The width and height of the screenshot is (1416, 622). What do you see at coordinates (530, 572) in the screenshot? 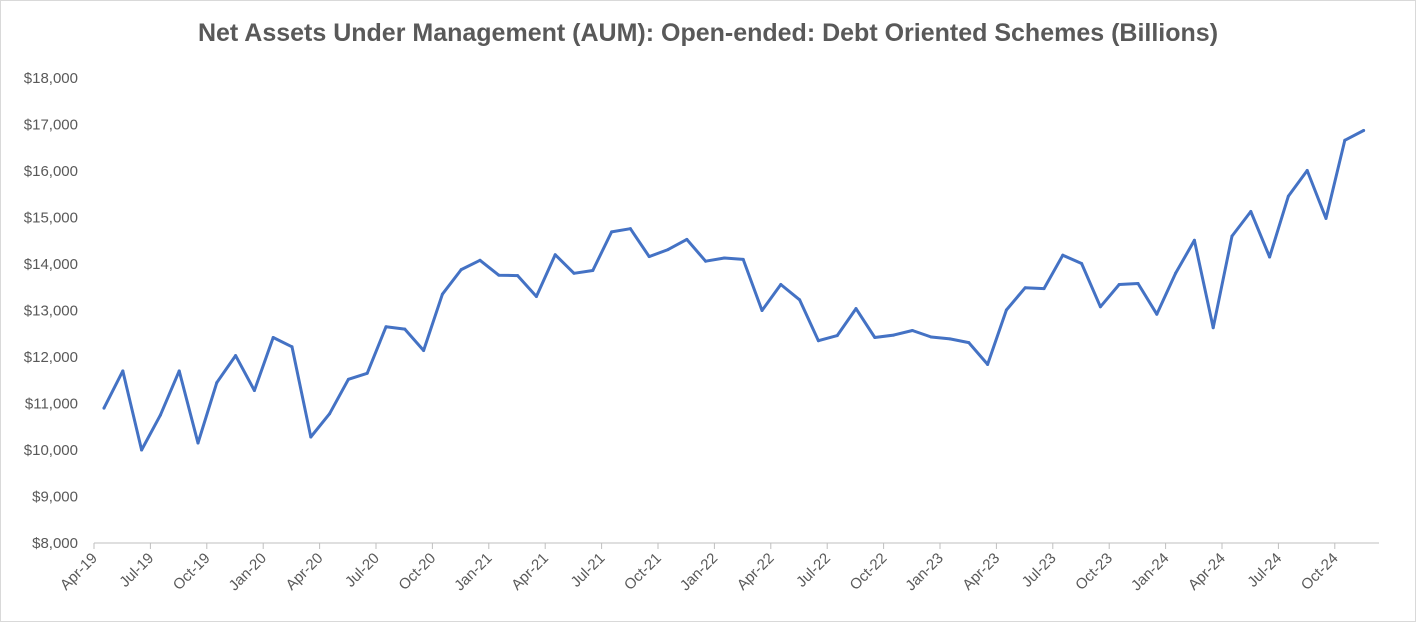
I see `x-tick-label: Apr-21` at bounding box center [530, 572].